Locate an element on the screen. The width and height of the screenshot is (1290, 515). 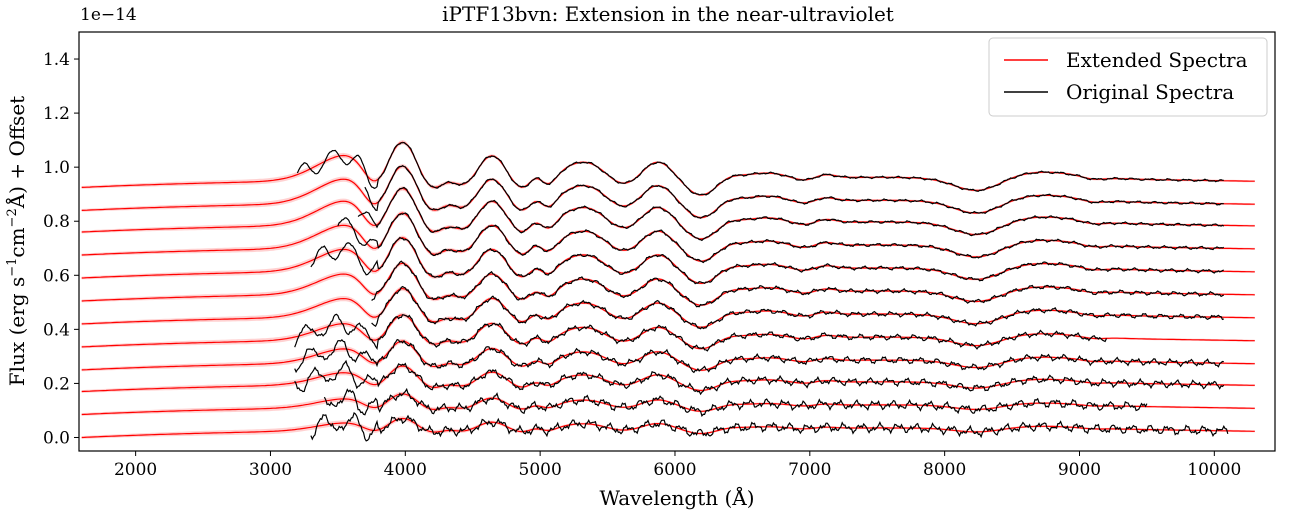
y-axis-label: Flux (erg s−1cm−2Å) + Offset is located at coordinates (16, 241).